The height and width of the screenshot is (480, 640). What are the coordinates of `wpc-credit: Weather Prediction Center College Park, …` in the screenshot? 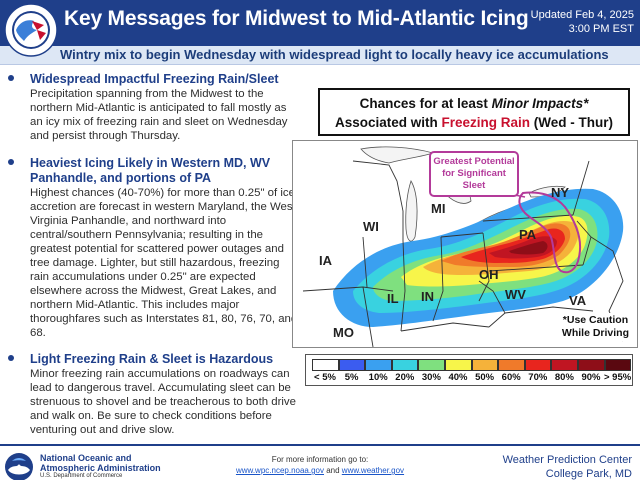 It's located at (567, 466).